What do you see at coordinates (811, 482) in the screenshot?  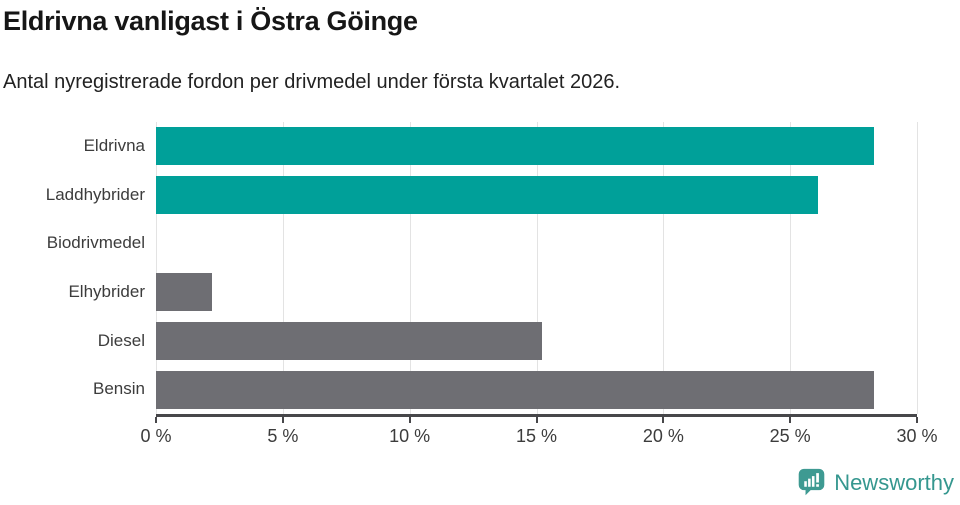 I see `bar-chart-speech-bubble-icon` at bounding box center [811, 482].